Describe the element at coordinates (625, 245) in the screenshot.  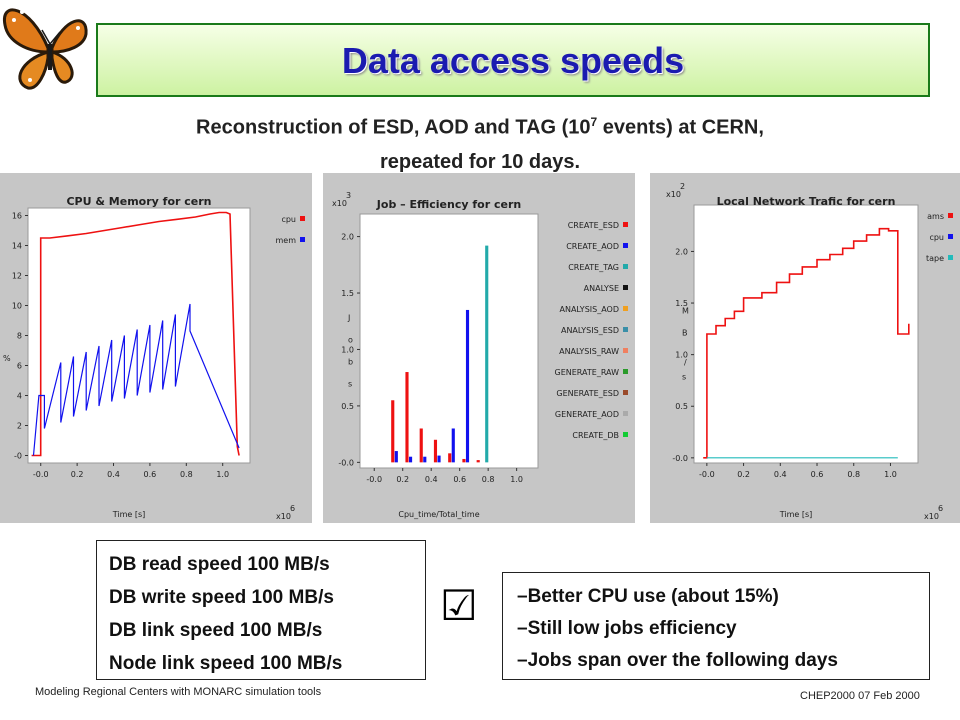
I see `legend-swatch-create_aod` at that location.